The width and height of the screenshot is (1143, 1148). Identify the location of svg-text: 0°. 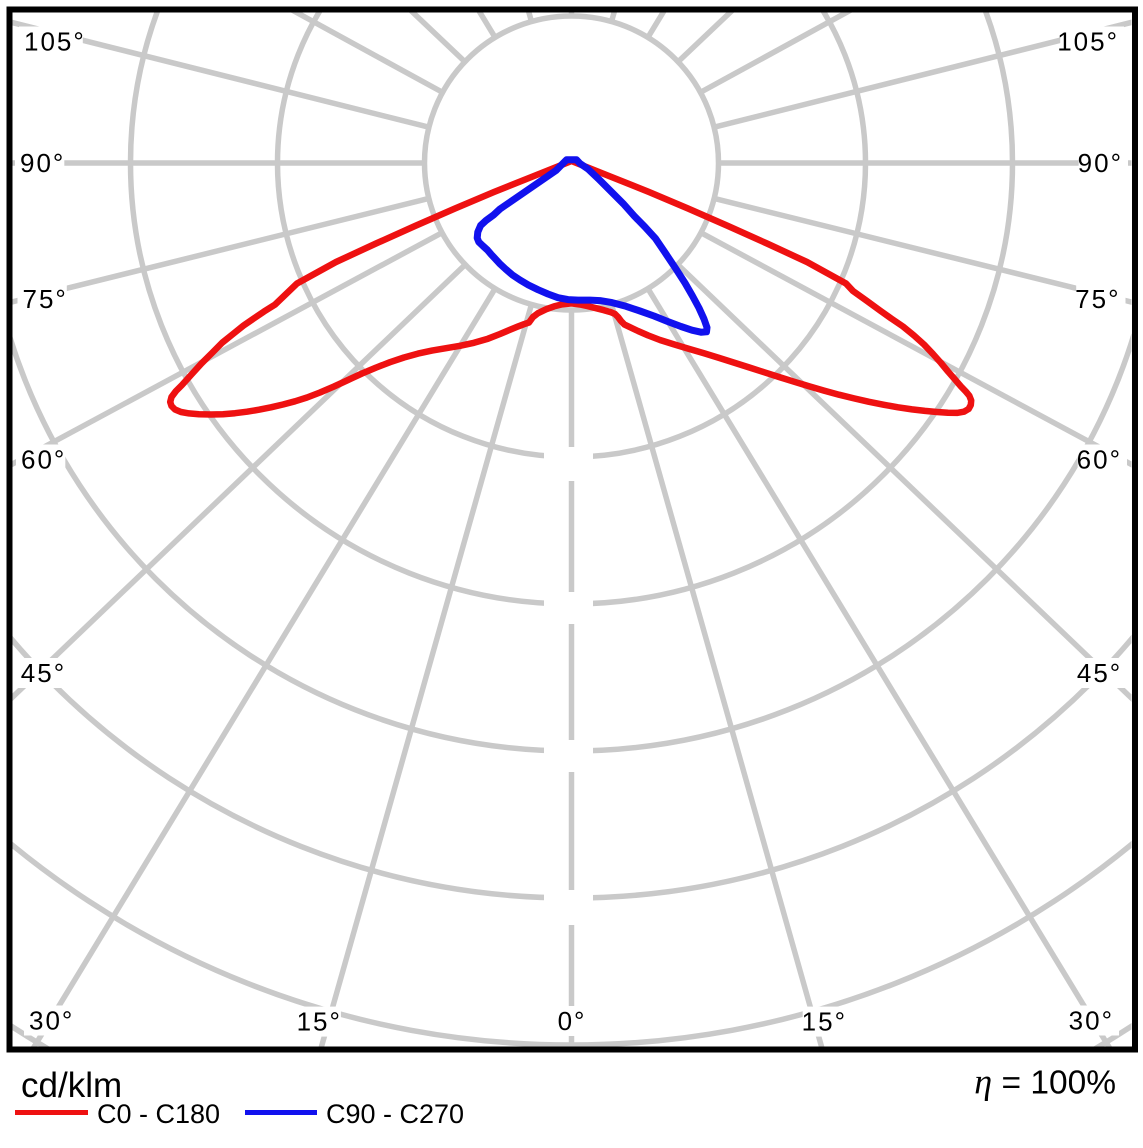
(572, 1021).